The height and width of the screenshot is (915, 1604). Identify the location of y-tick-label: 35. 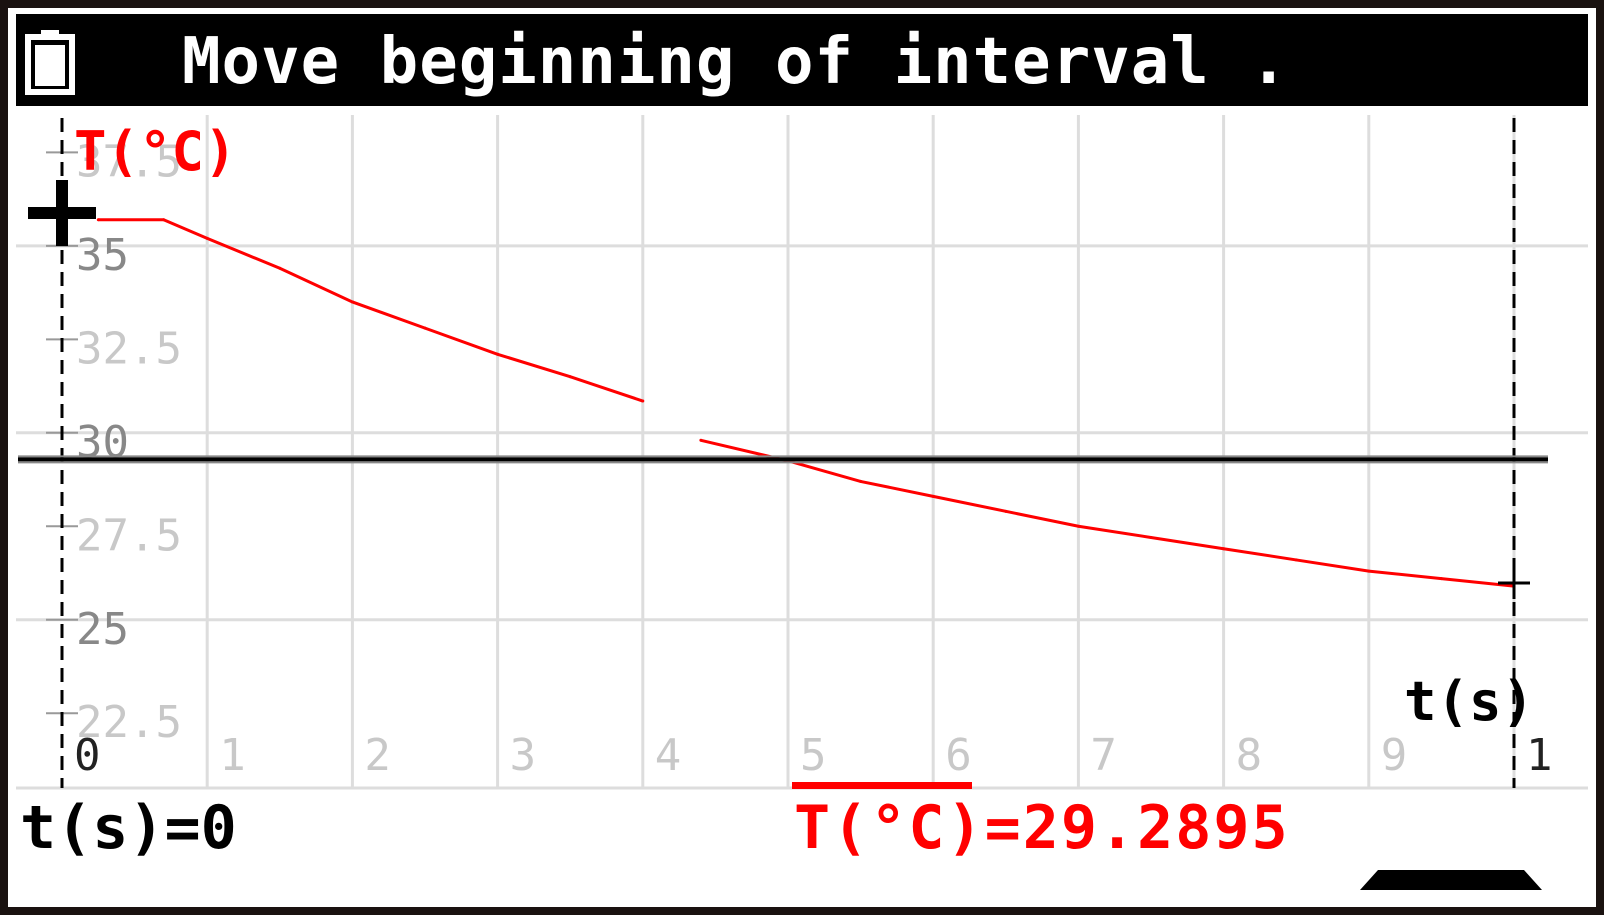
(102, 255).